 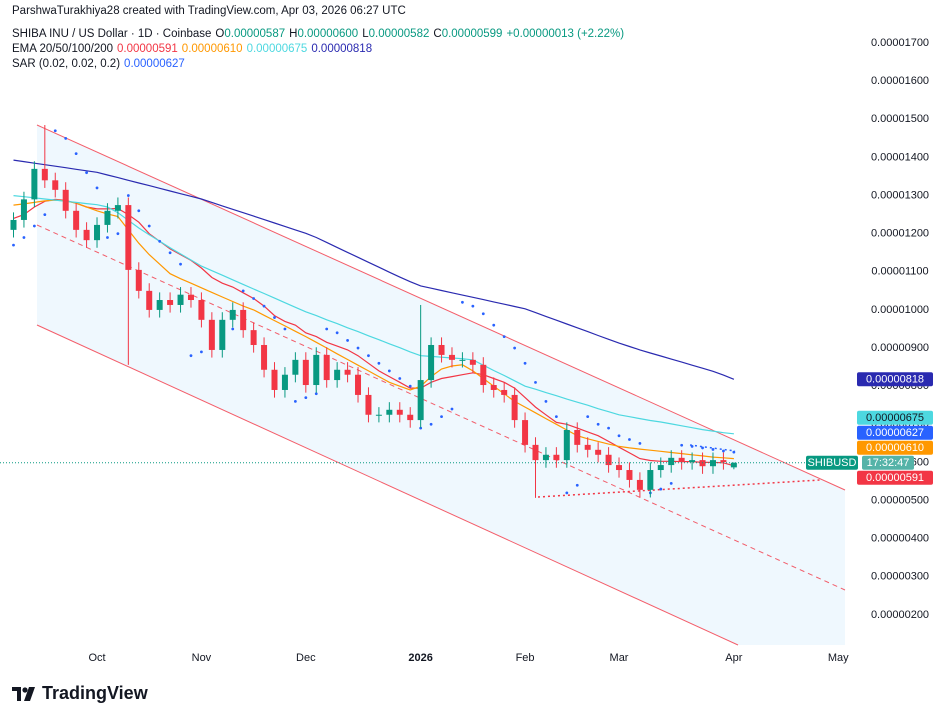 What do you see at coordinates (900, 195) in the screenshot?
I see `y-tick-label: 0.00001300` at bounding box center [900, 195].